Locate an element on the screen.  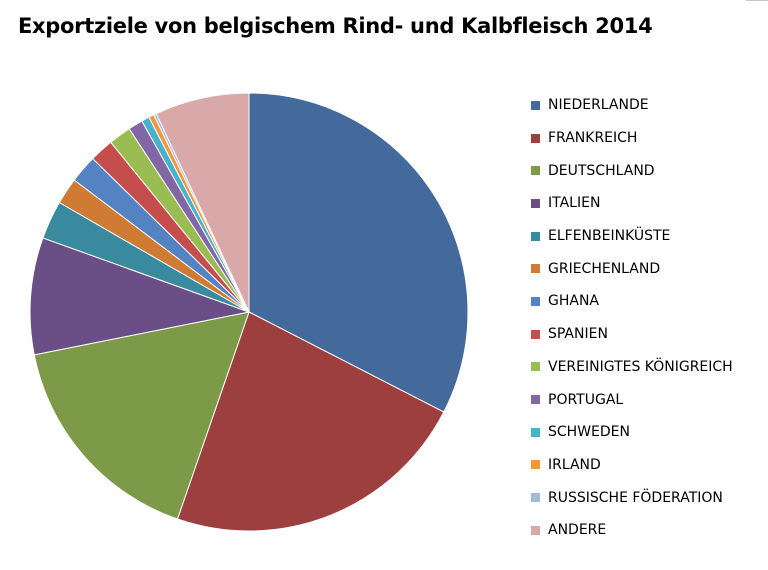
legend-label: ITALIEN is located at coordinates (574, 203).